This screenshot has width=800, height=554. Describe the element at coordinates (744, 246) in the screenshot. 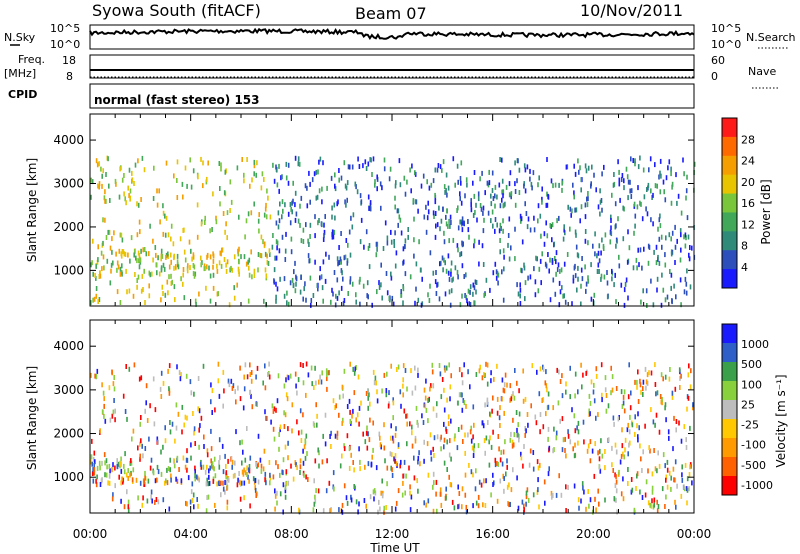

I see `power-colorbar-tick: 8` at that location.